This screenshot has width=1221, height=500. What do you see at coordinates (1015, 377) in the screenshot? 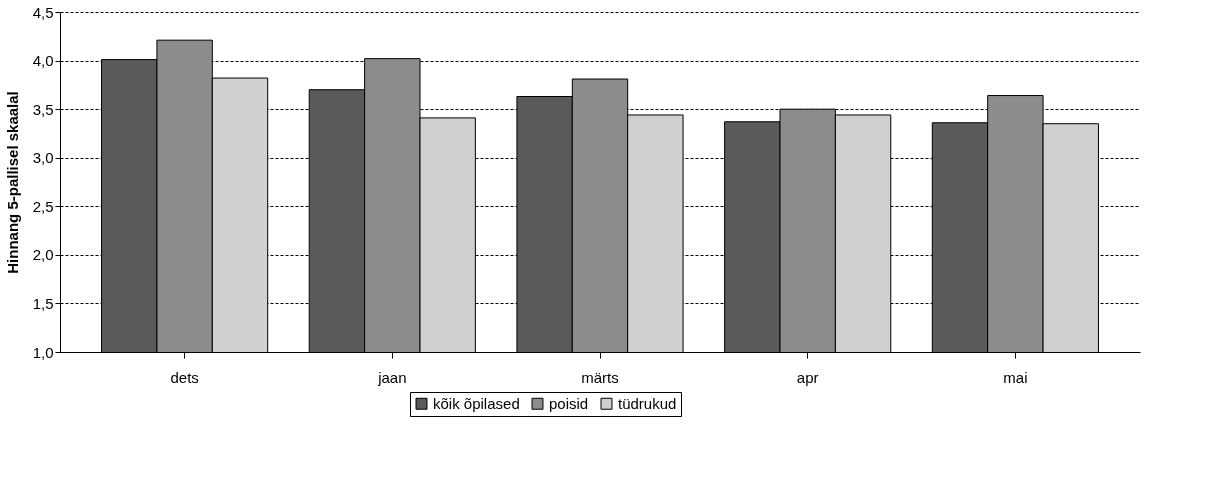
I see `x-tick-label: mai` at bounding box center [1015, 377].